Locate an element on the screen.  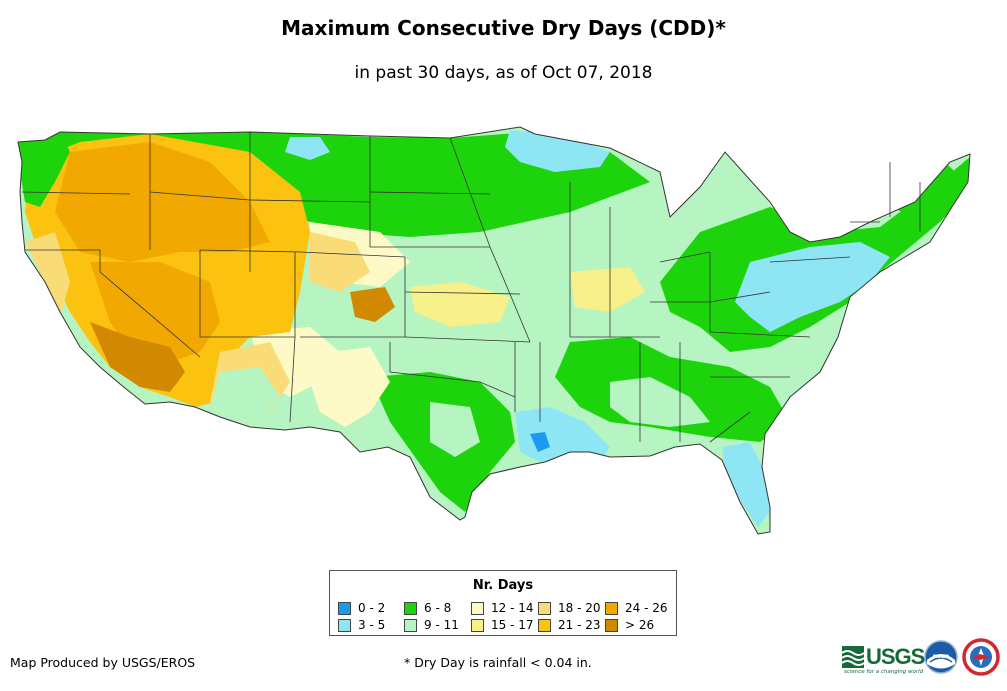
legend-title: Nr. Days is located at coordinates (503, 585).